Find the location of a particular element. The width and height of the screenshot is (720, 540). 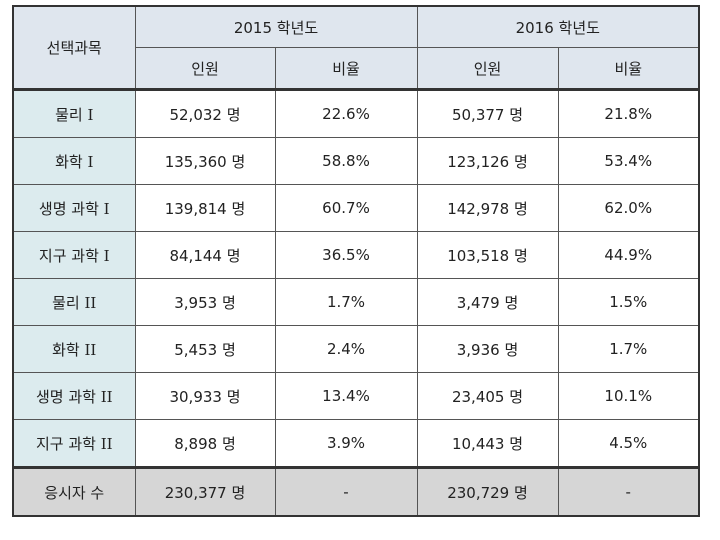

count-2015-cell: 139,814 명 is located at coordinates (205, 208).